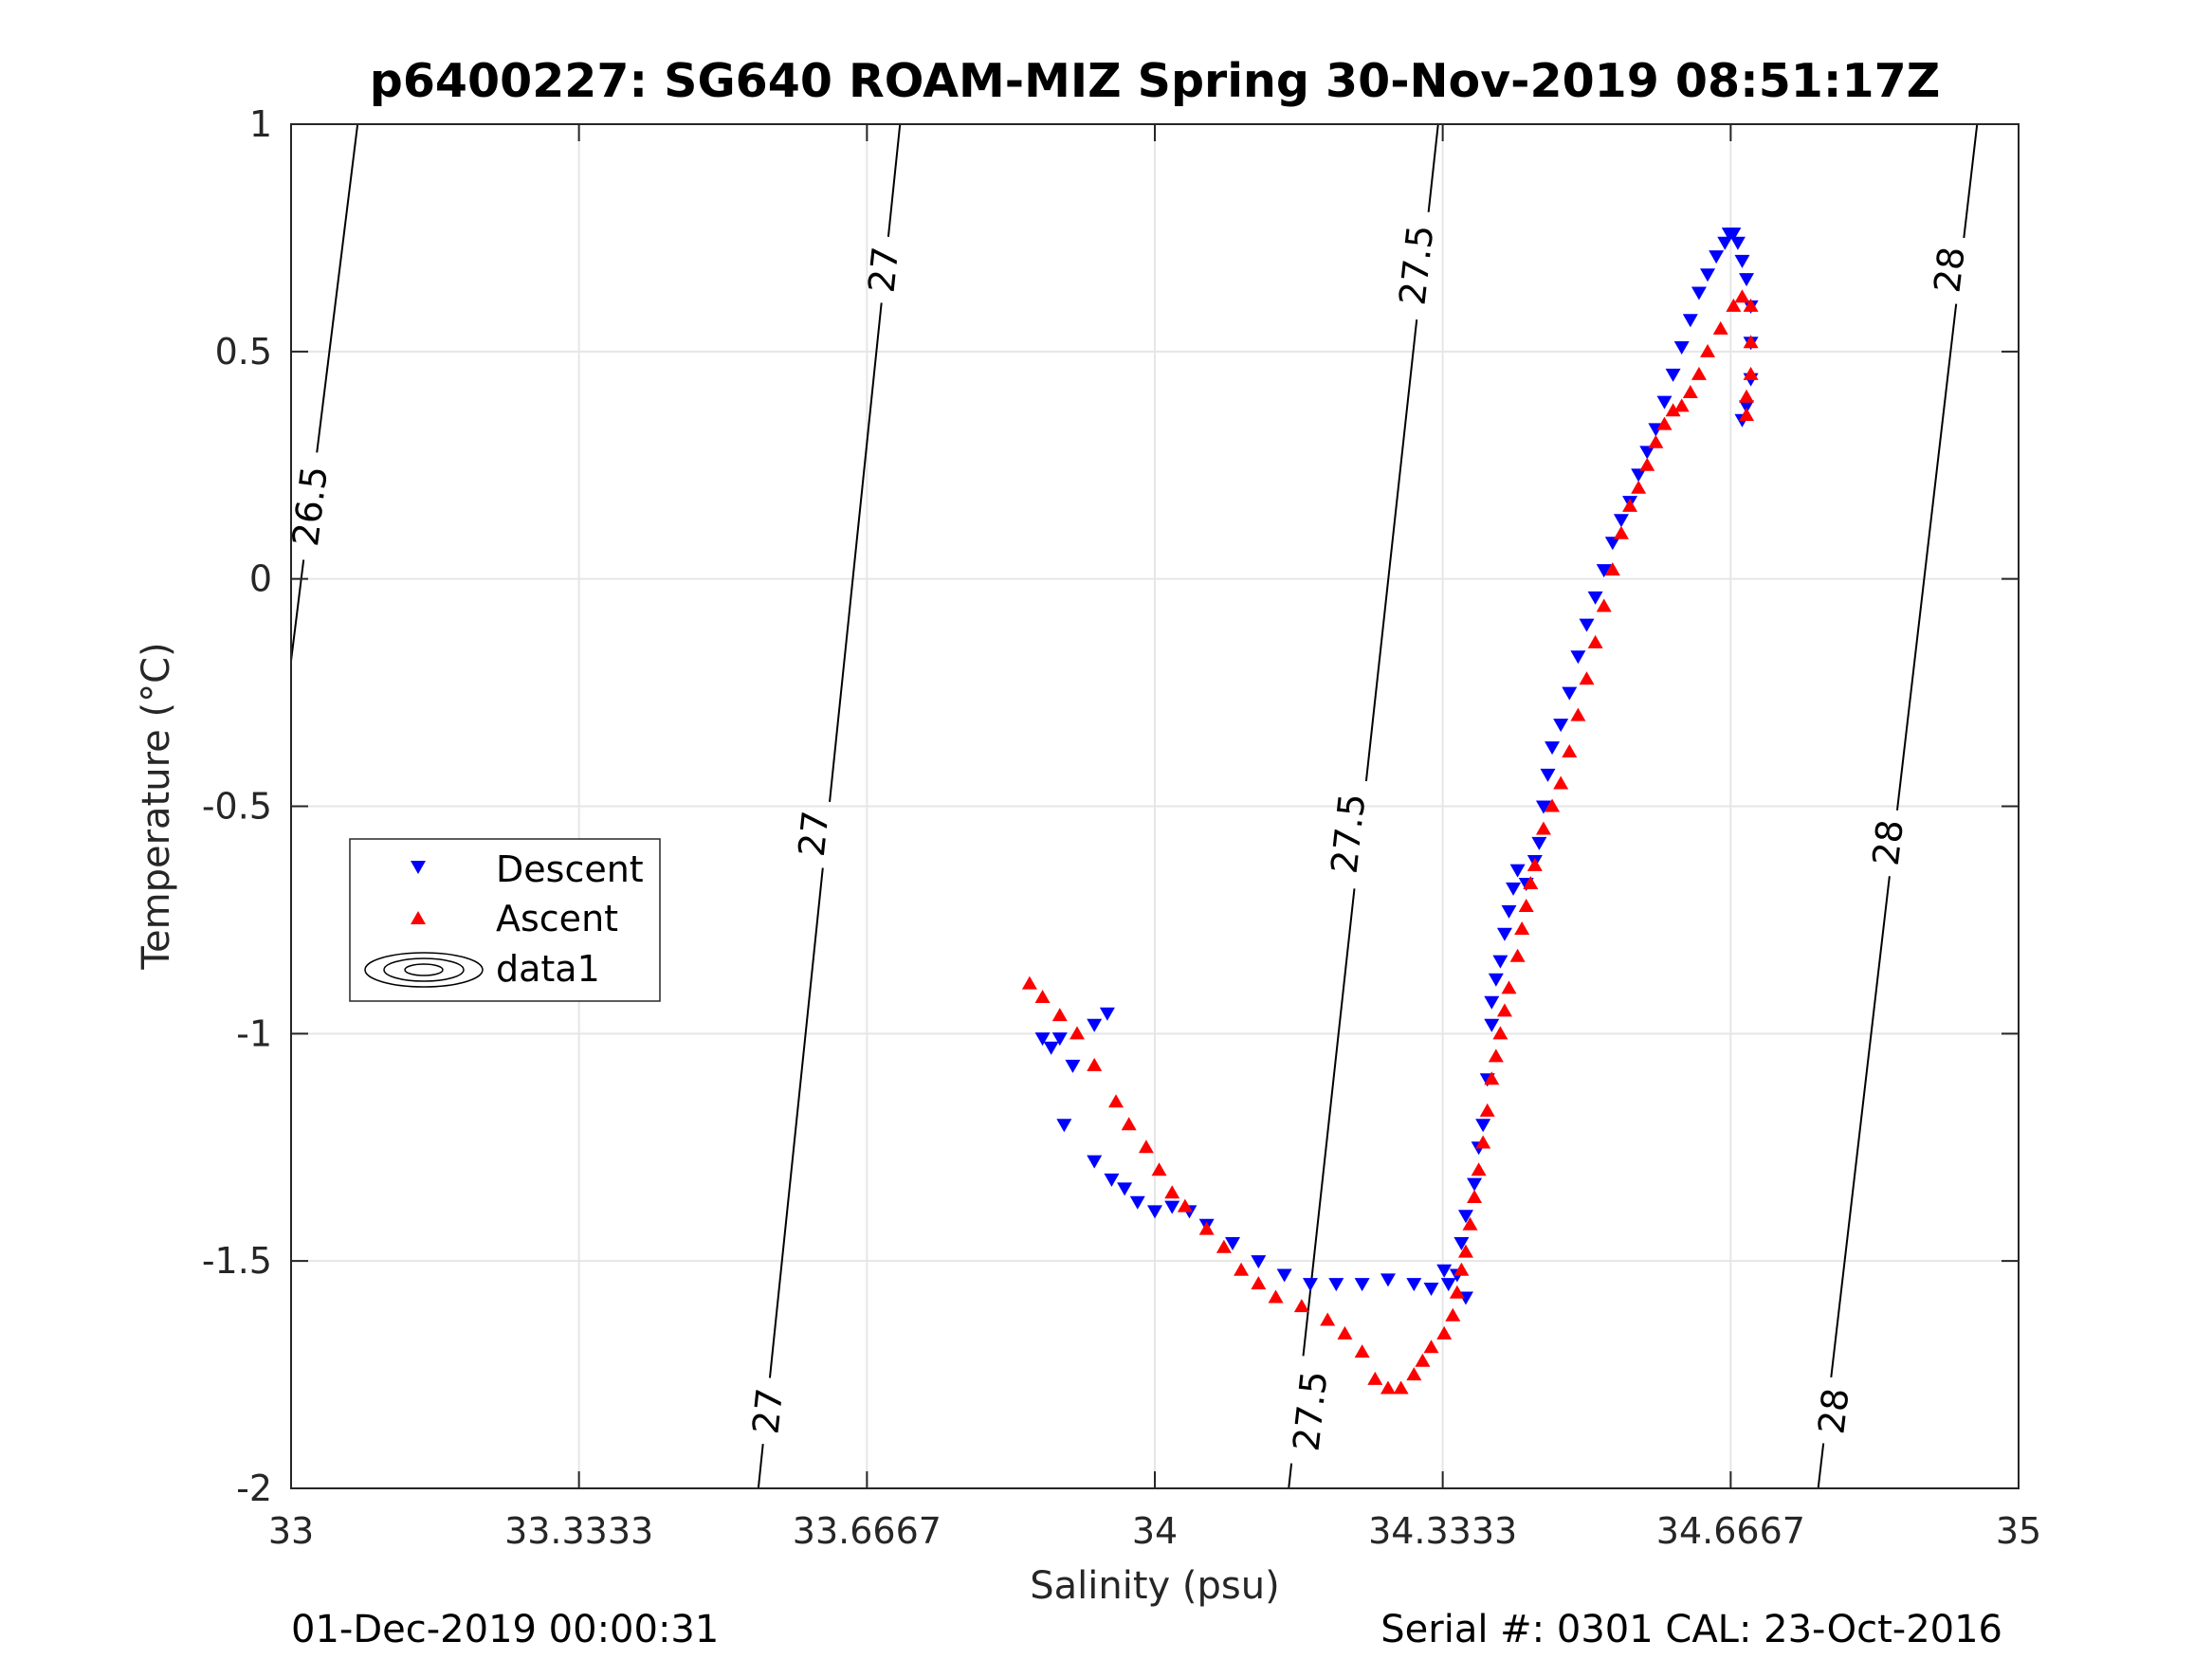 This screenshot has height=1659, width=2212. Describe the element at coordinates (418, 917) in the screenshot. I see `legend-ascent-marker` at that location.